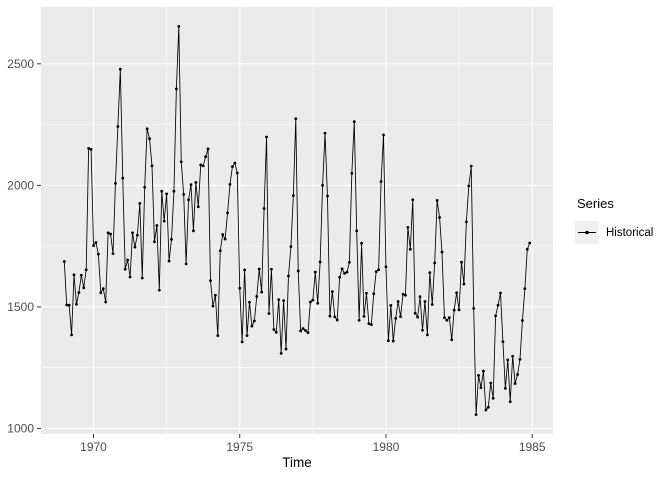 The width and height of the screenshot is (672, 480). I want to click on x-axis-title: Time, so click(297, 462).